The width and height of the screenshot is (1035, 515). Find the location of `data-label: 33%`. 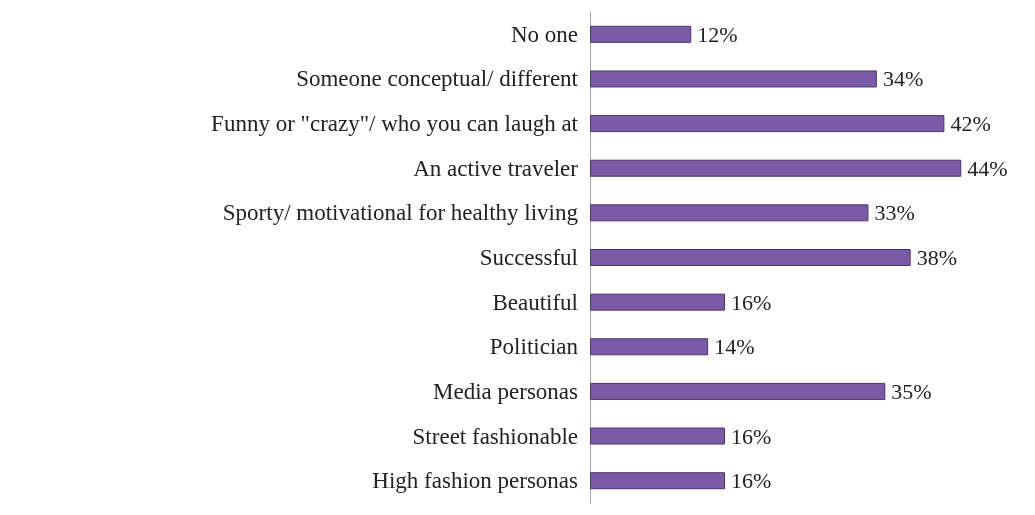

data-label: 33% is located at coordinates (894, 213).